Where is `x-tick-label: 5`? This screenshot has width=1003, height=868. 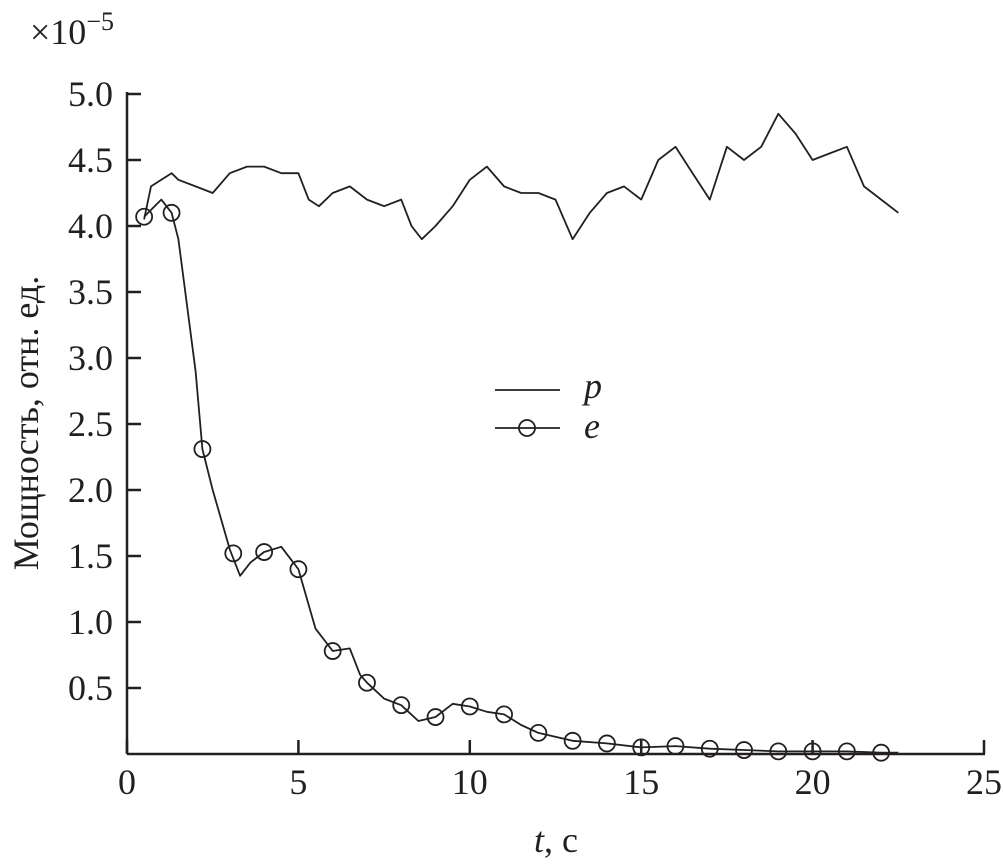
x-tick-label: 5 is located at coordinates (298, 782).